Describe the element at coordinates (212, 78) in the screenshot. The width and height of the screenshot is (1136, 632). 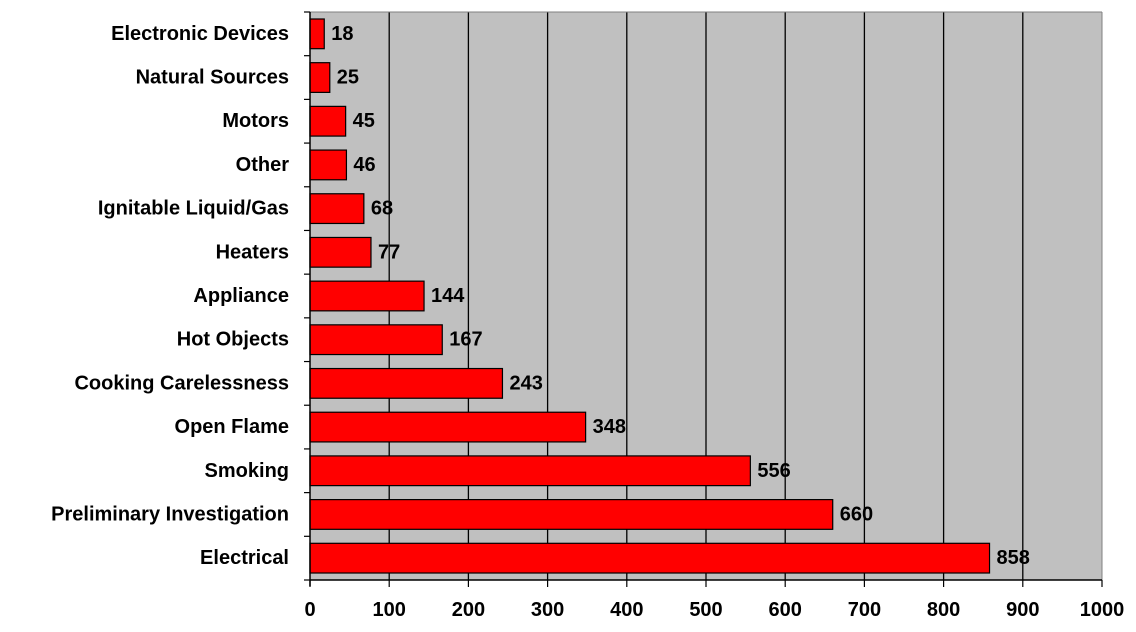
I see `category-label: Natural Sources` at that location.